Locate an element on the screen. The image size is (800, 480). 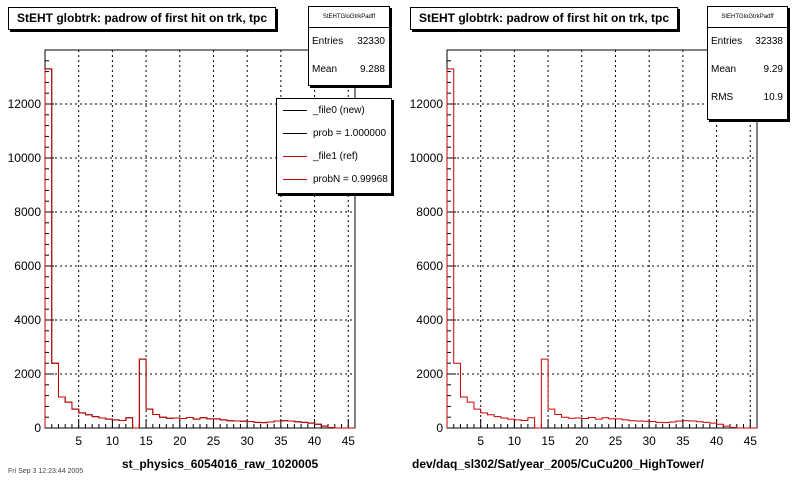
panel2-stats-entries: Entries 32338 is located at coordinates (747, 42).